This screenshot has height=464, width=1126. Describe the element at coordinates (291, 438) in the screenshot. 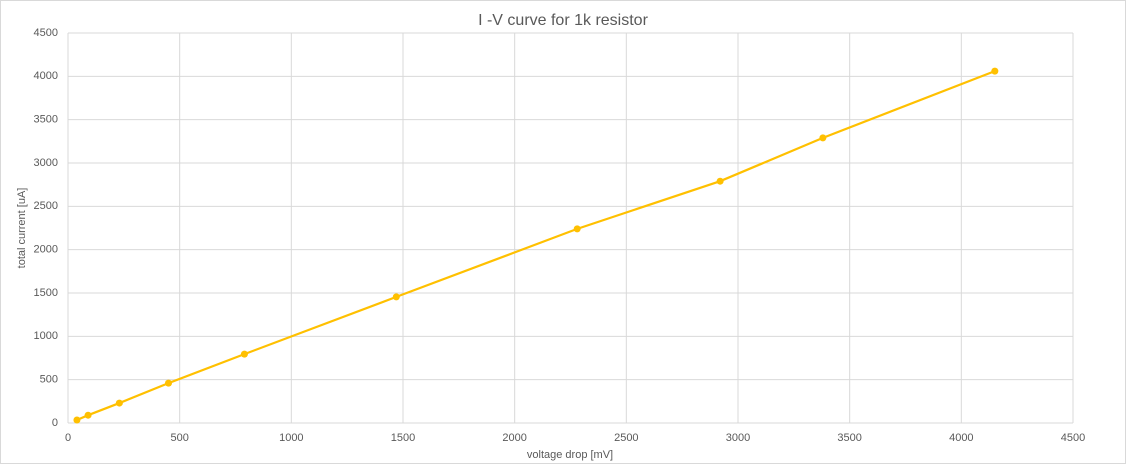

I see `x-tick-label: 1000` at that location.